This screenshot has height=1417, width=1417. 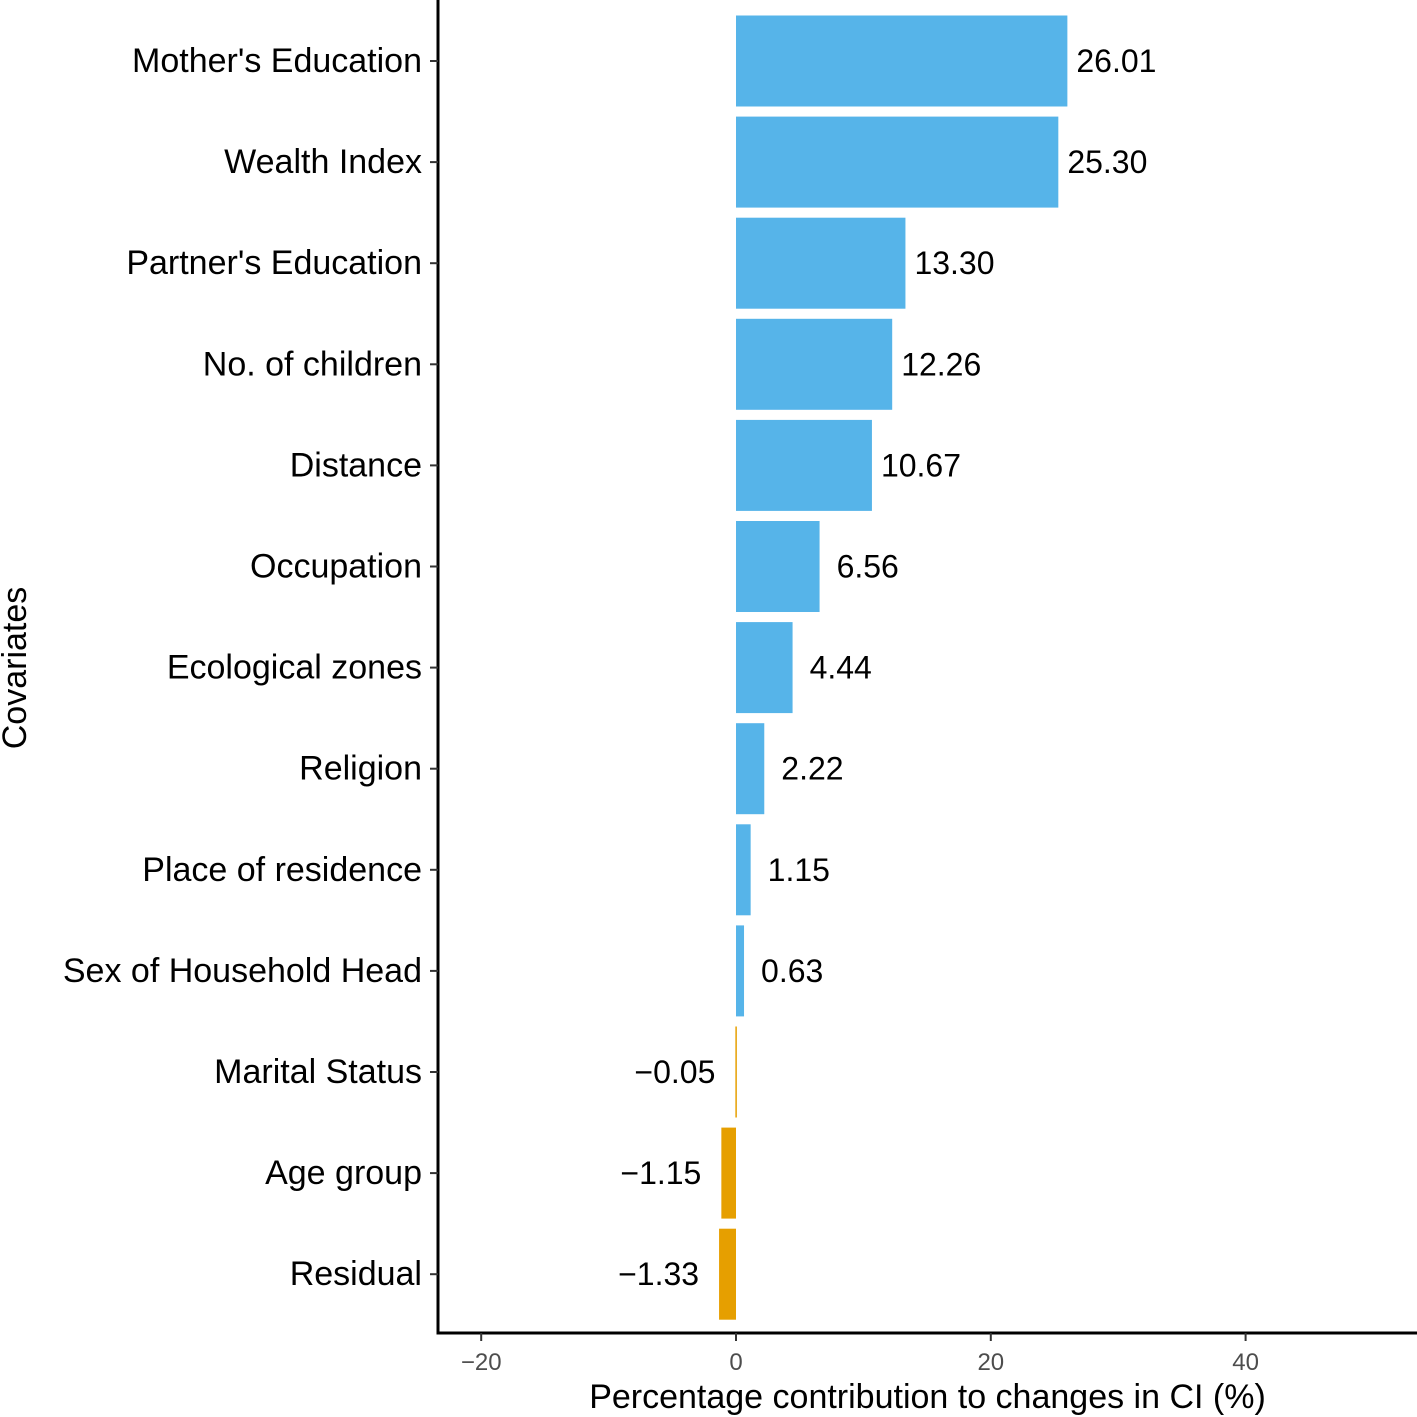 I want to click on bar-residual, so click(x=727, y=1274).